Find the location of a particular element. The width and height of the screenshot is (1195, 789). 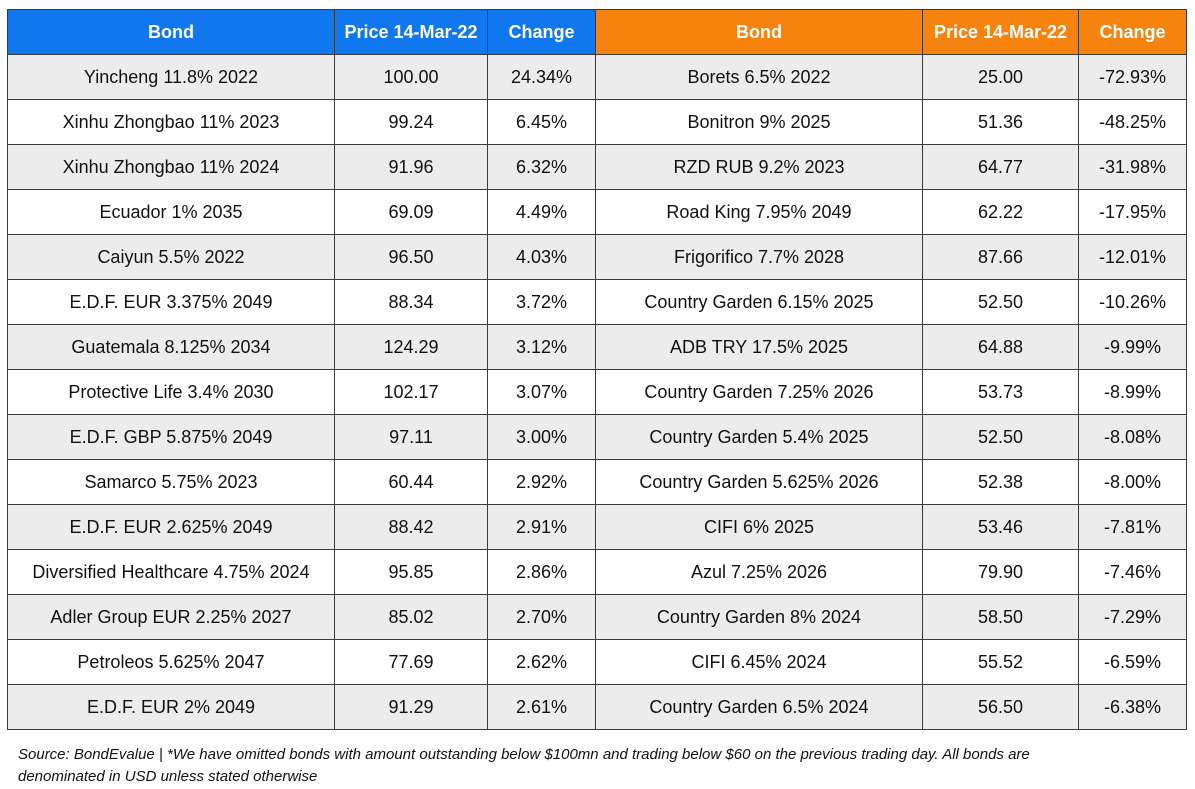

loser-bond-cell: CIFI 6% 2025 is located at coordinates (759, 527).